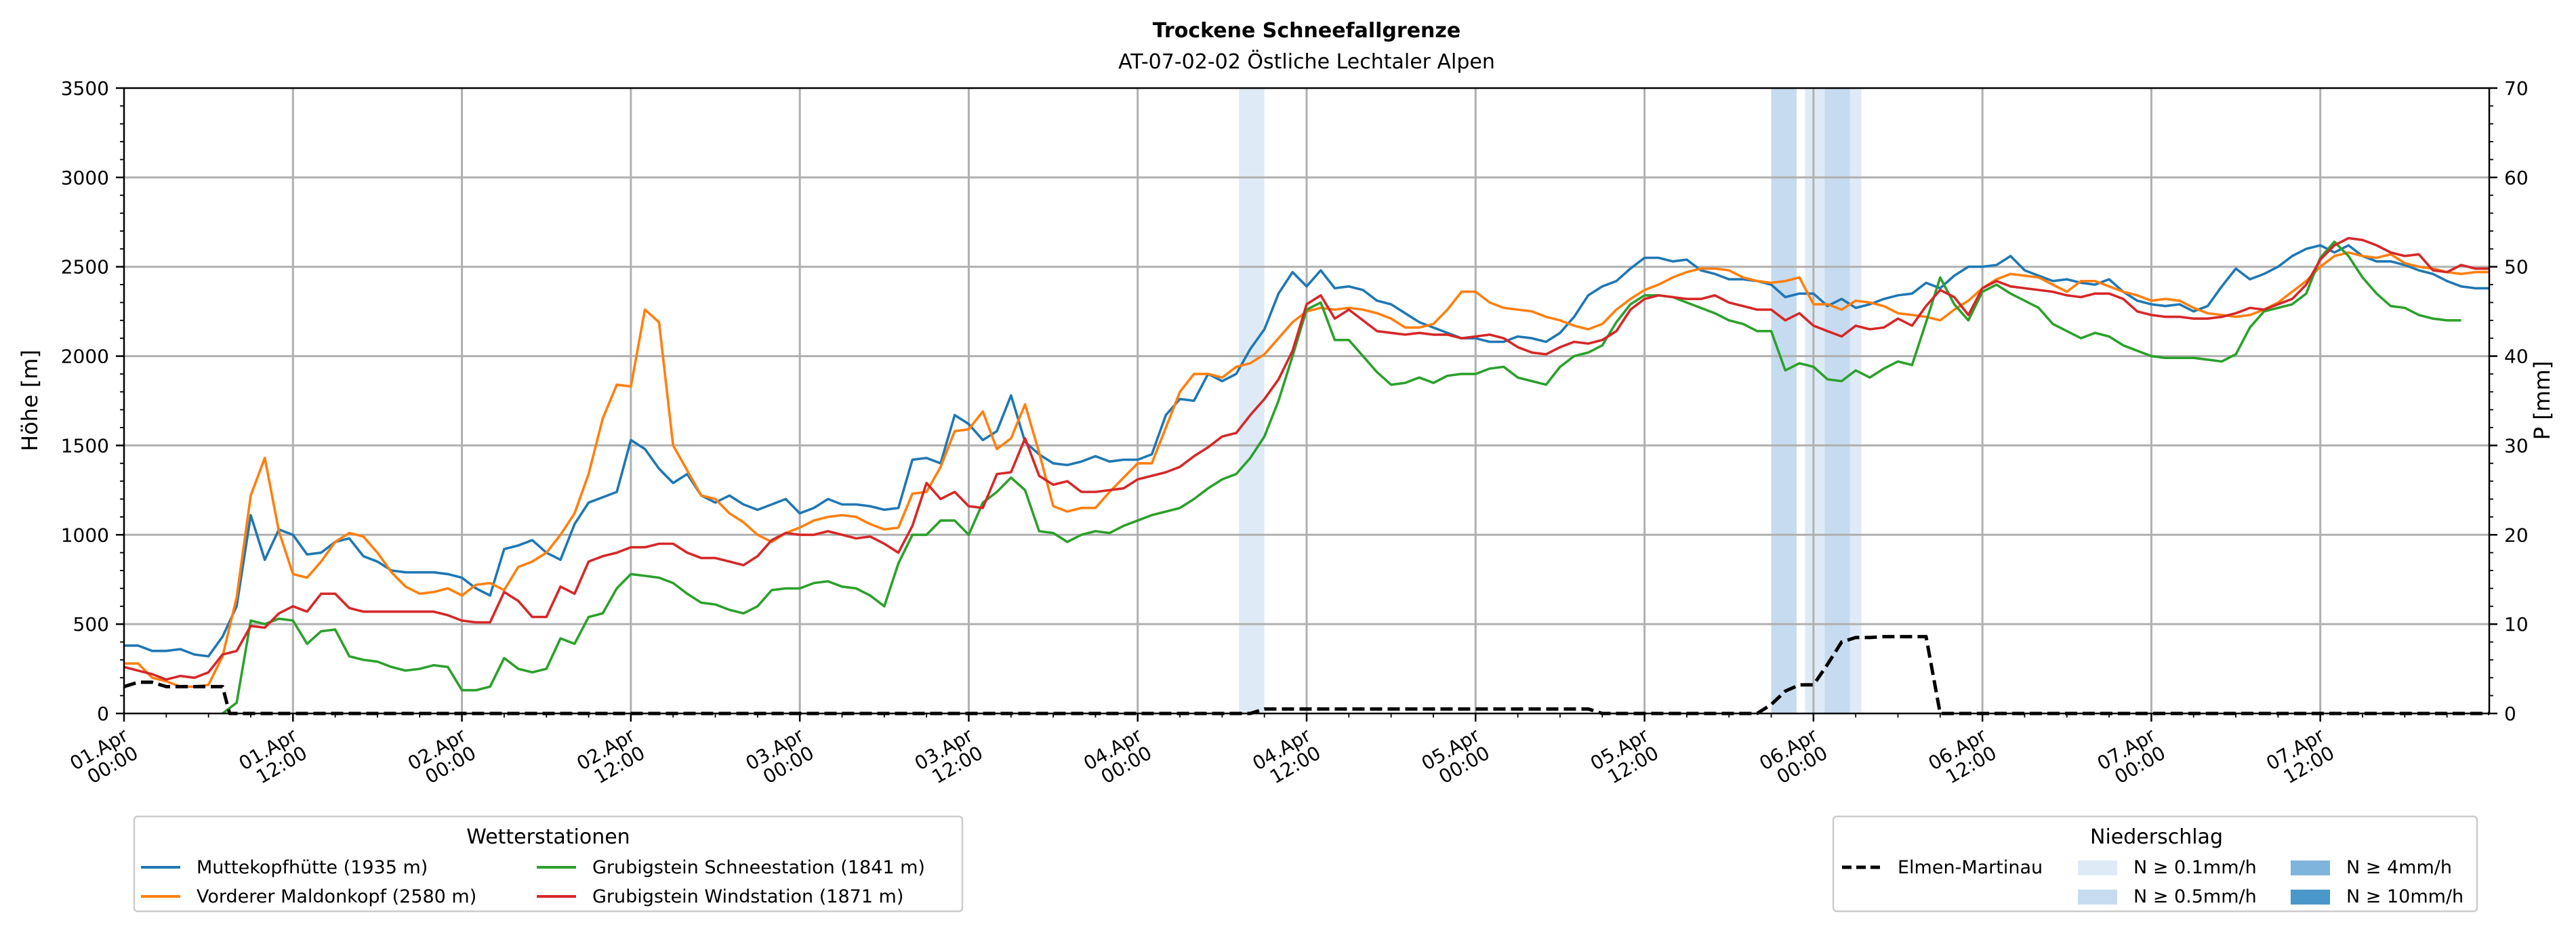 This screenshot has height=933, width=2576. Describe the element at coordinates (2195, 867) in the screenshot. I see `legend-precip-label-1: N ≥ 0.1mm/h` at that location.